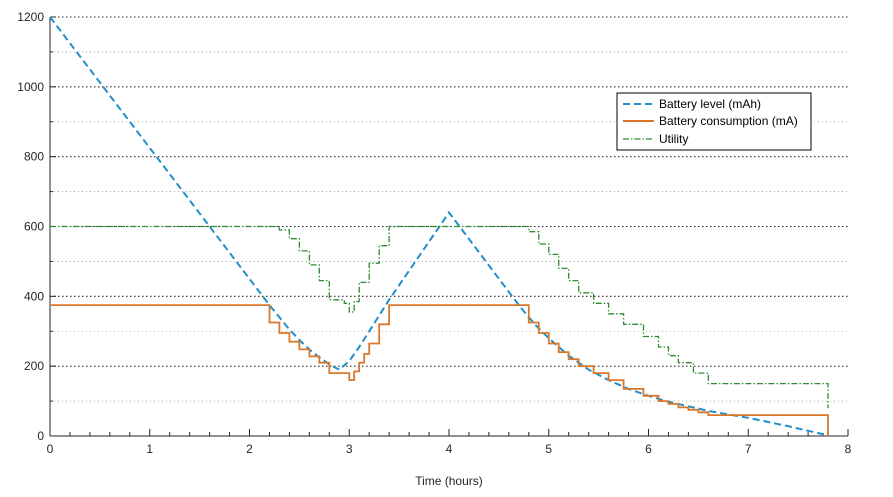  Describe the element at coordinates (710, 104) in the screenshot. I see `legend-label-battery-level: Battery level (mAh)` at that location.